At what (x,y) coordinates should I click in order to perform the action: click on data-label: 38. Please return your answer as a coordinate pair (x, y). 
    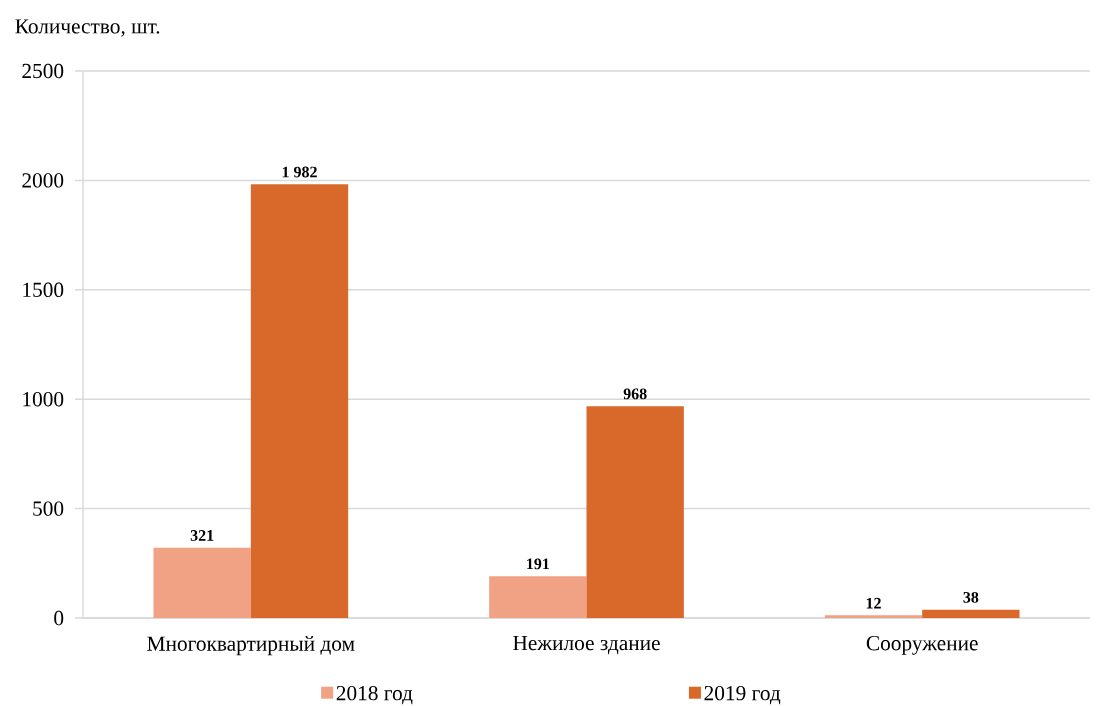
    Looking at the image, I should click on (971, 597).